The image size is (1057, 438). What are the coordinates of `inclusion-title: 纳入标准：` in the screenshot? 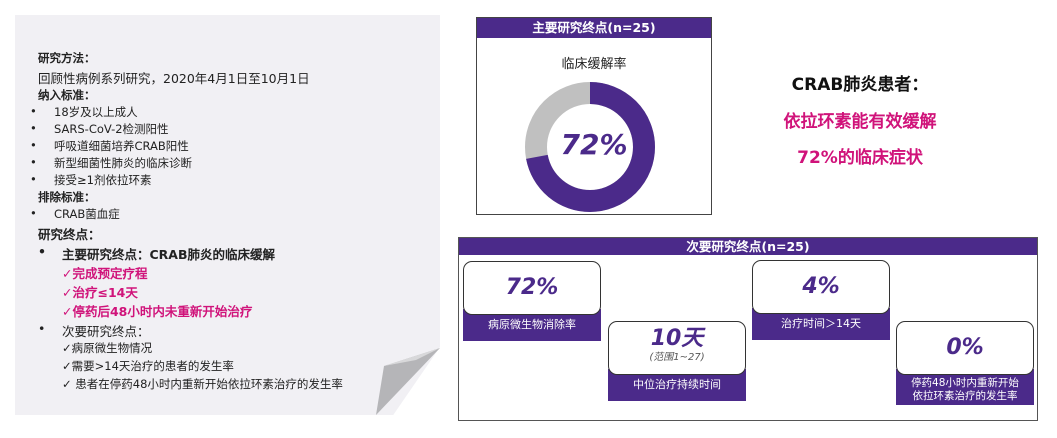 It's located at (67, 95).